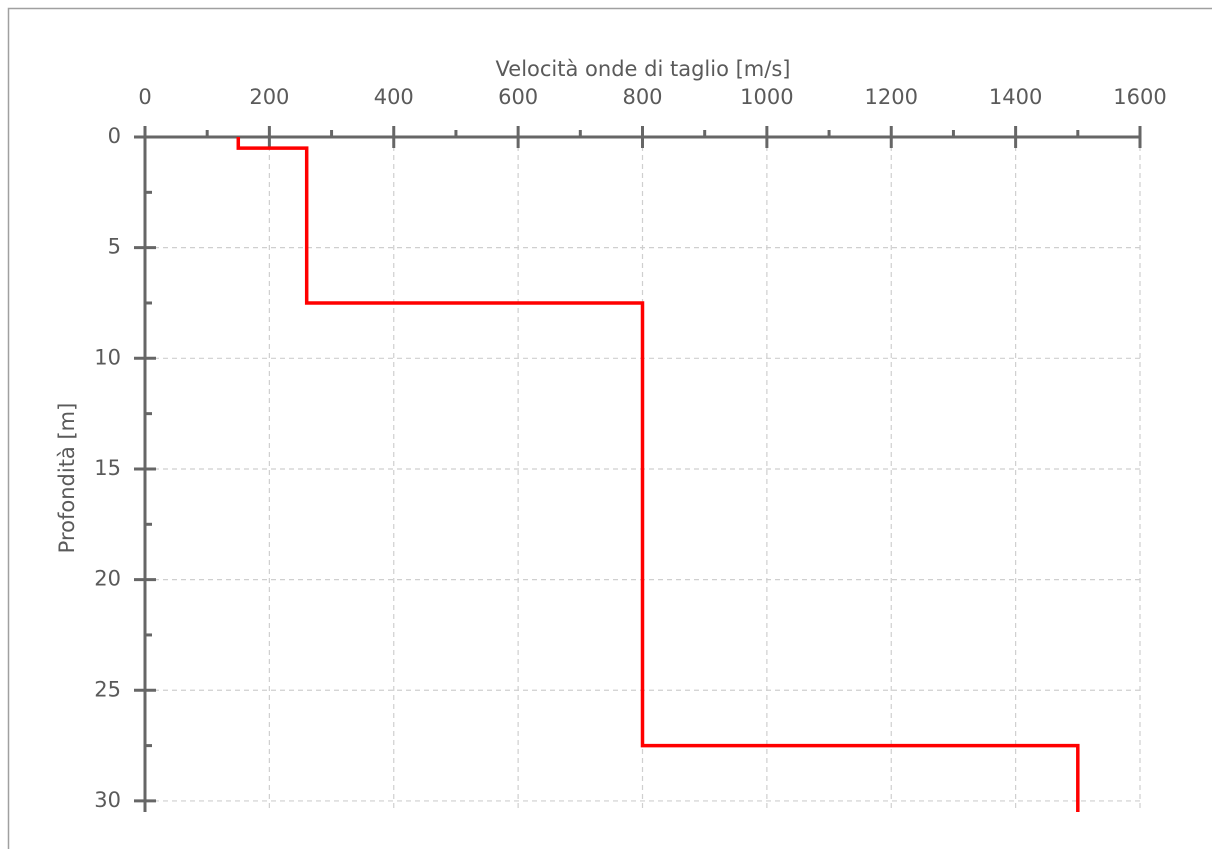 This screenshot has height=853, width=1212. What do you see at coordinates (891, 97) in the screenshot?
I see `x-tick-label: 1200` at bounding box center [891, 97].